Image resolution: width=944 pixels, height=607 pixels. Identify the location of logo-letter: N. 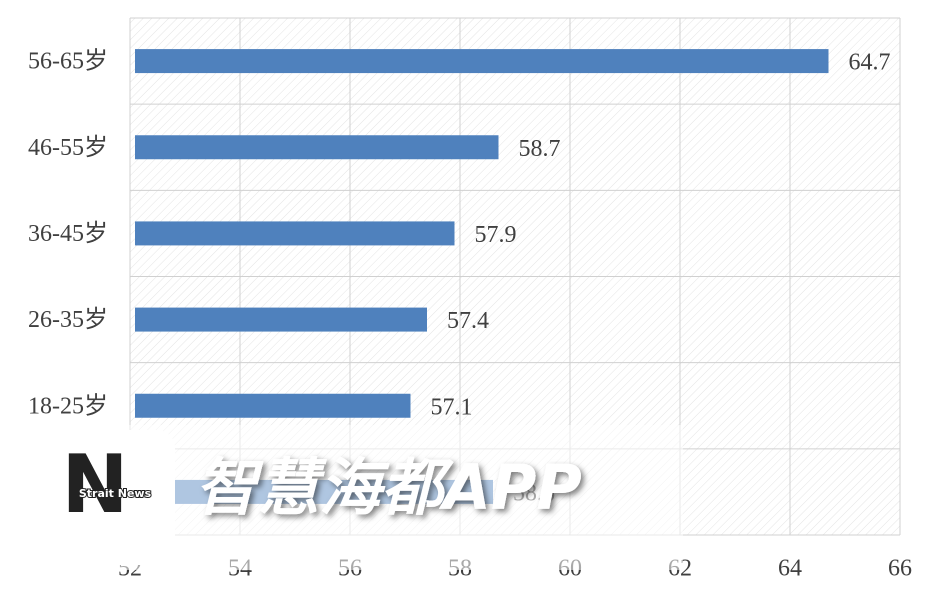
(95, 484).